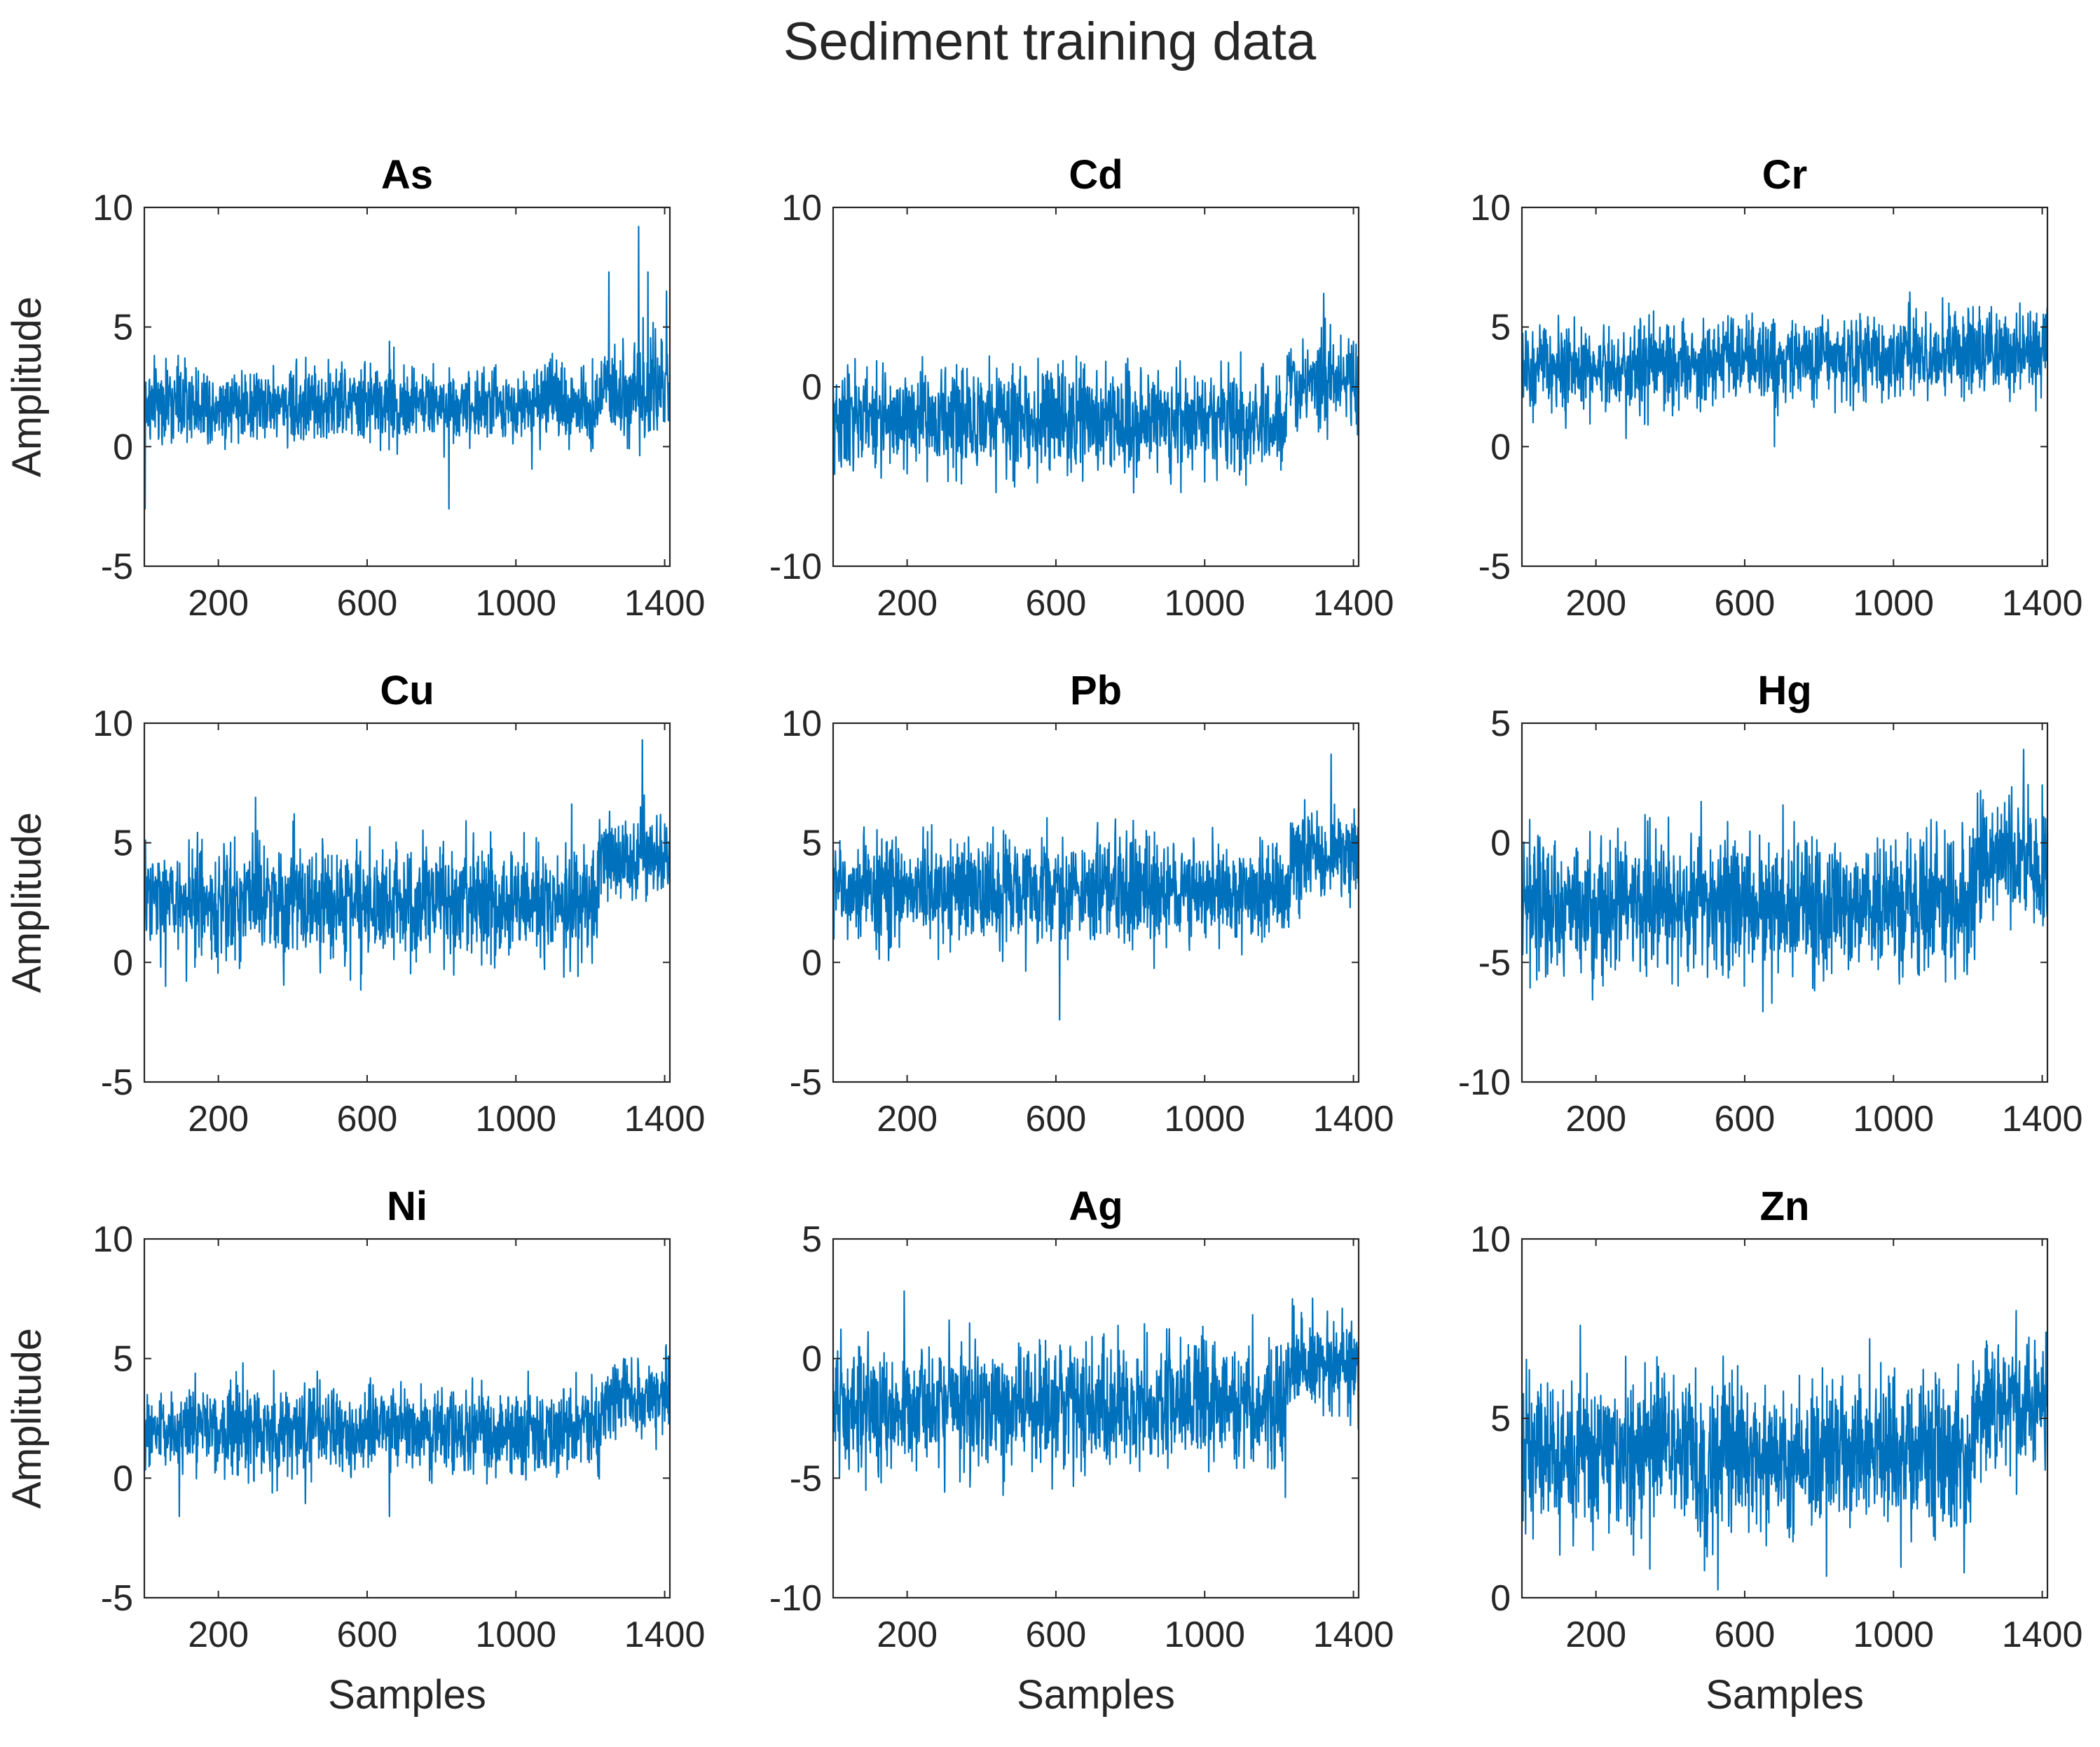  What do you see at coordinates (407, 1430) in the screenshot?
I see `series-line-ni` at bounding box center [407, 1430].